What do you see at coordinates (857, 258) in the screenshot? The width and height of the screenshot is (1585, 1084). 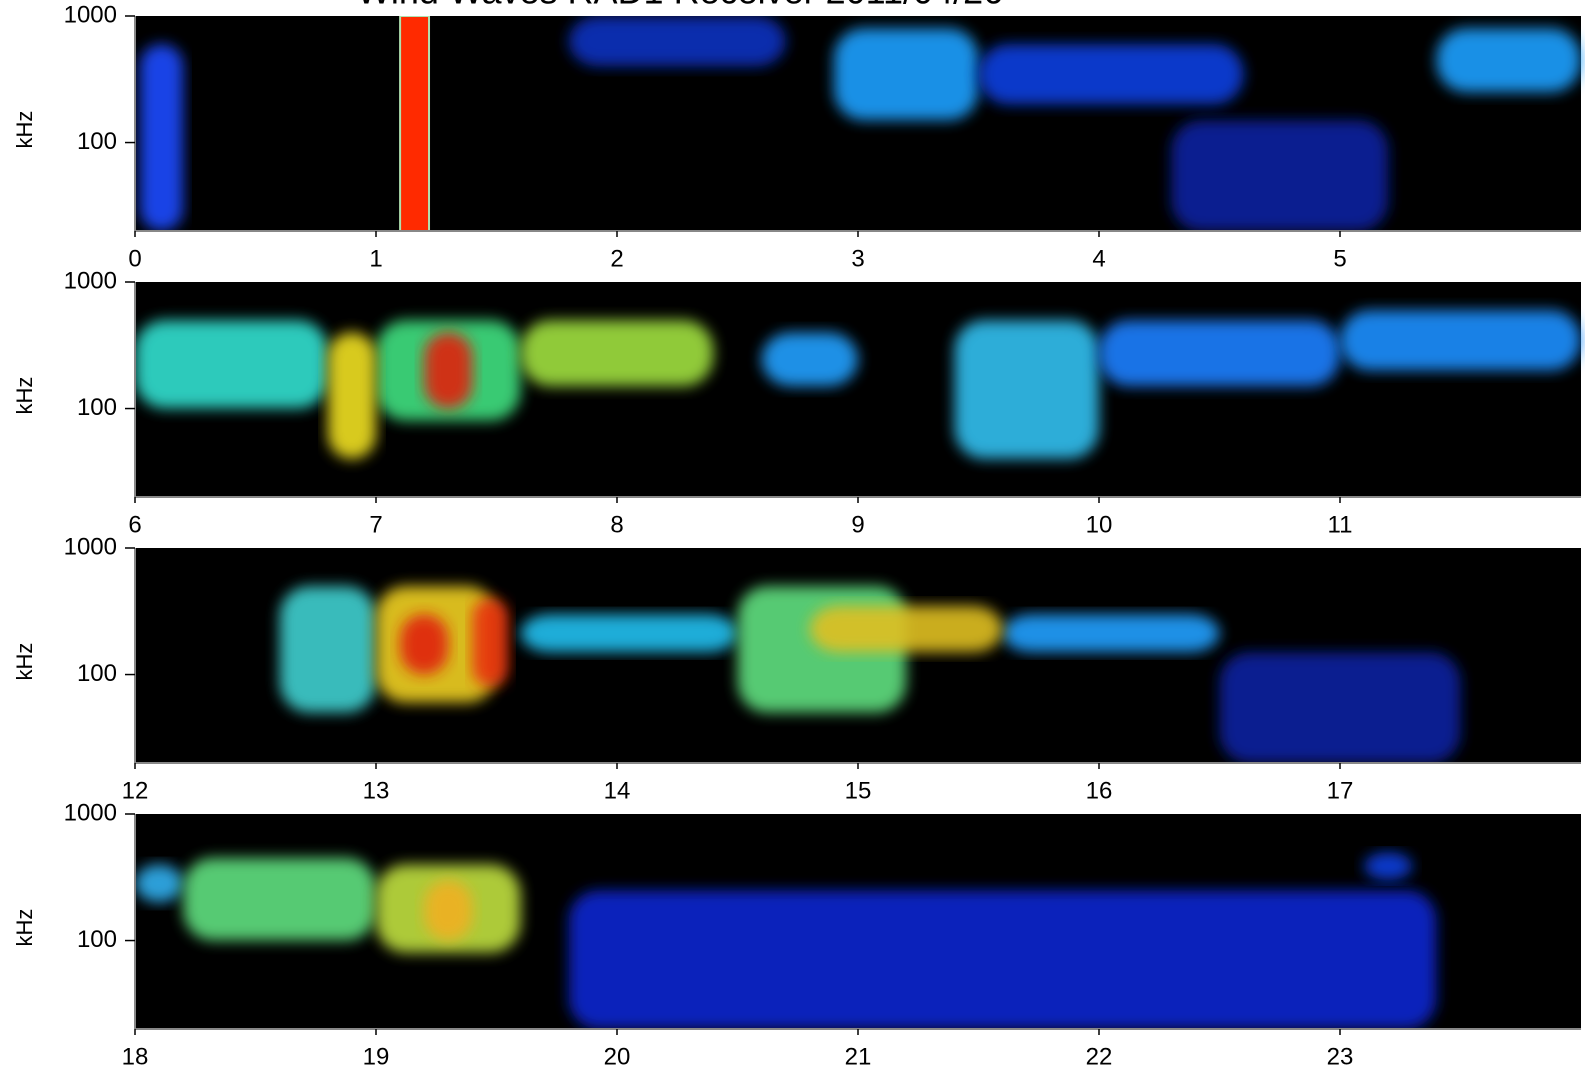 I see `x-tick-label: 3` at bounding box center [857, 258].